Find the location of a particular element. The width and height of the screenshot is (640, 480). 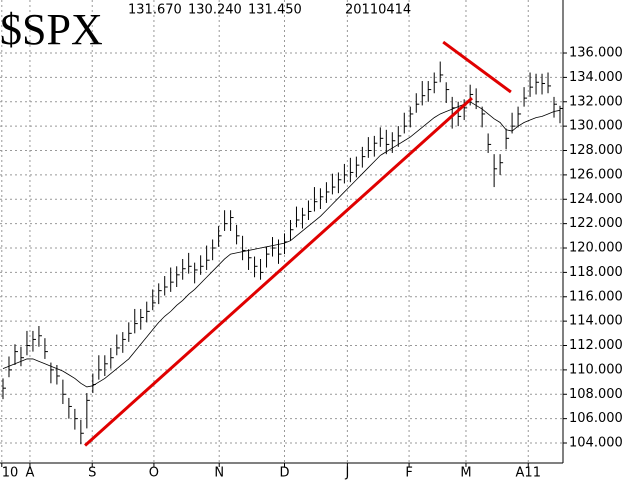

x-tick-label: M is located at coordinates (465, 473).